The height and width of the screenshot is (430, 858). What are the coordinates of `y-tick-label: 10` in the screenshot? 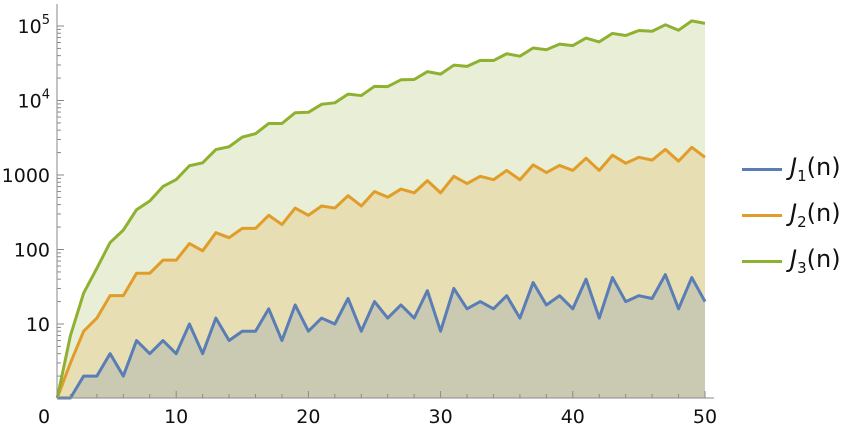 It's located at (38, 325).